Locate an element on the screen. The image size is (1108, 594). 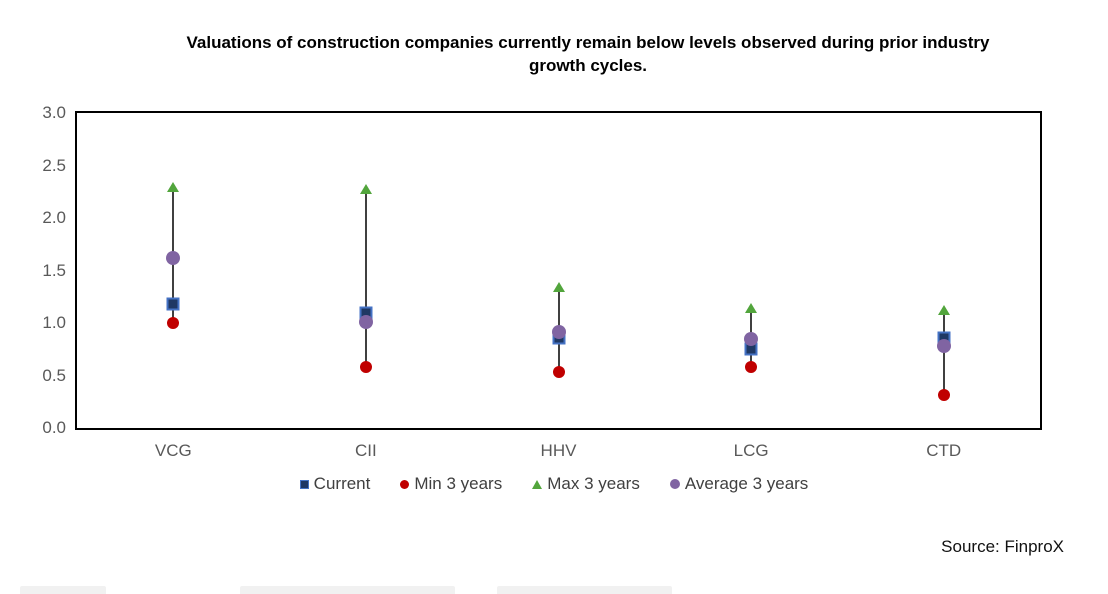
current-marker is located at coordinates (173, 304).